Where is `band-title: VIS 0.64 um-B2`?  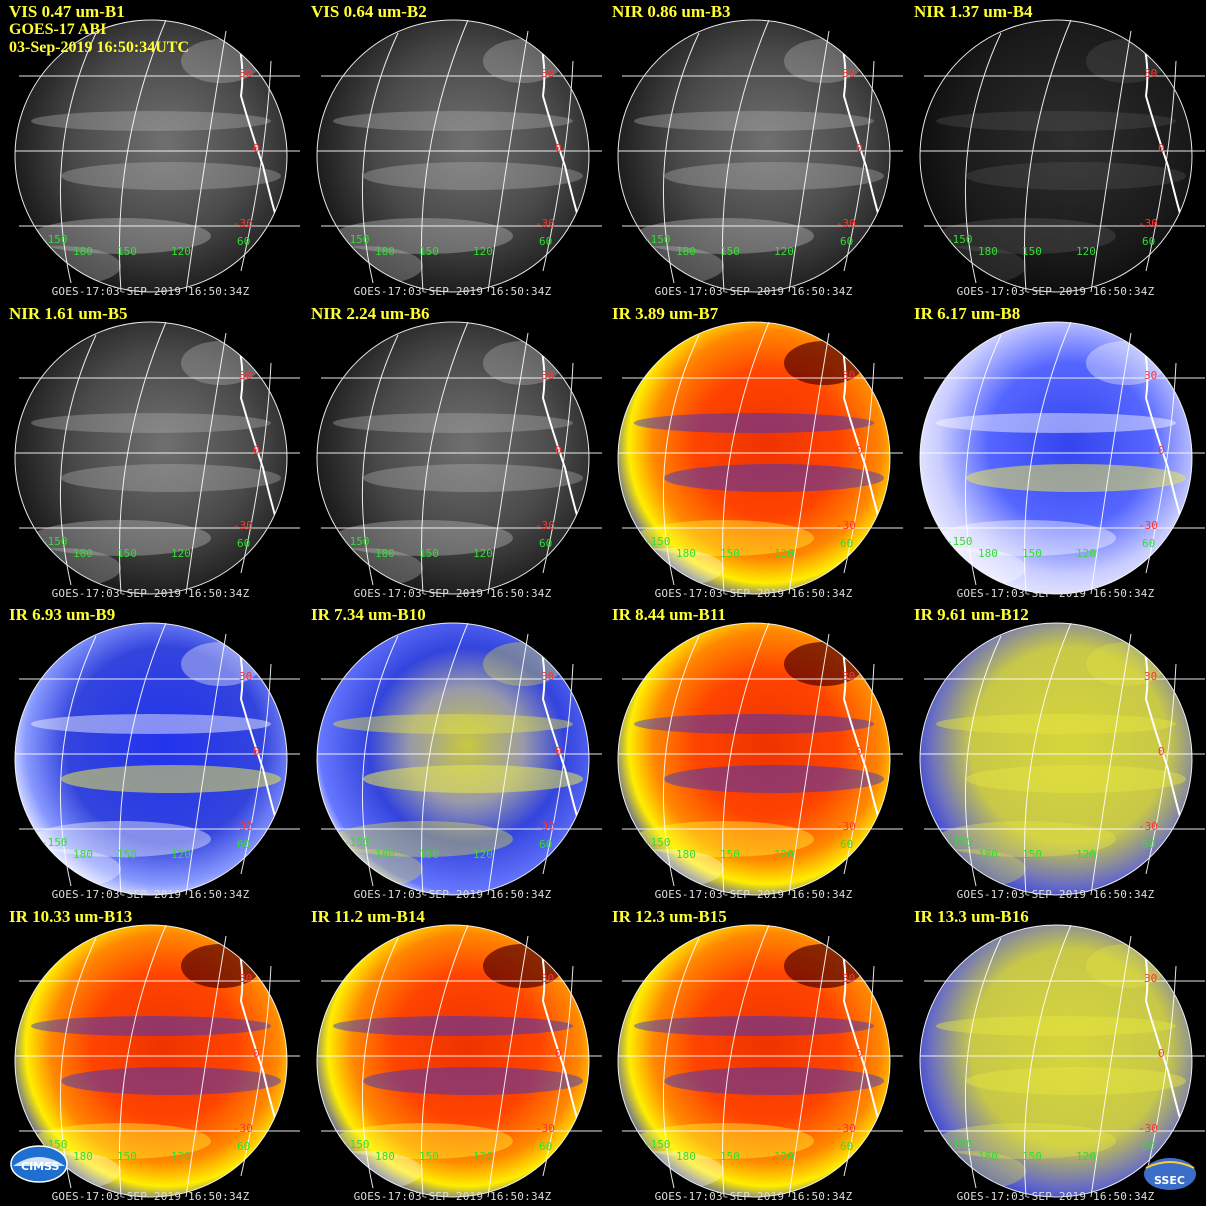 band-title: VIS 0.64 um-B2 is located at coordinates (369, 11).